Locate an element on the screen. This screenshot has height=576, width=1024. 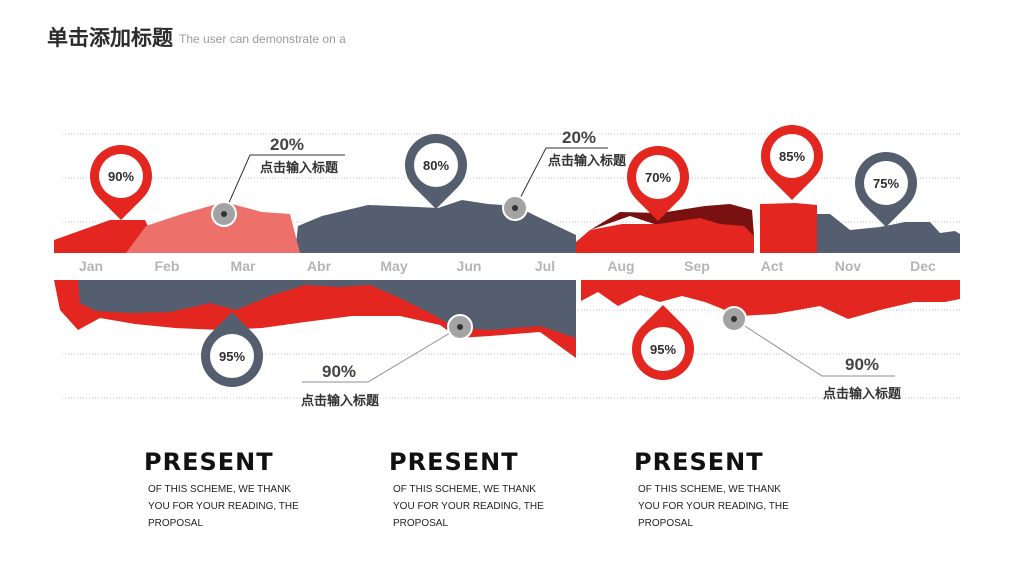
month-label: Jun is located at coordinates (469, 266).